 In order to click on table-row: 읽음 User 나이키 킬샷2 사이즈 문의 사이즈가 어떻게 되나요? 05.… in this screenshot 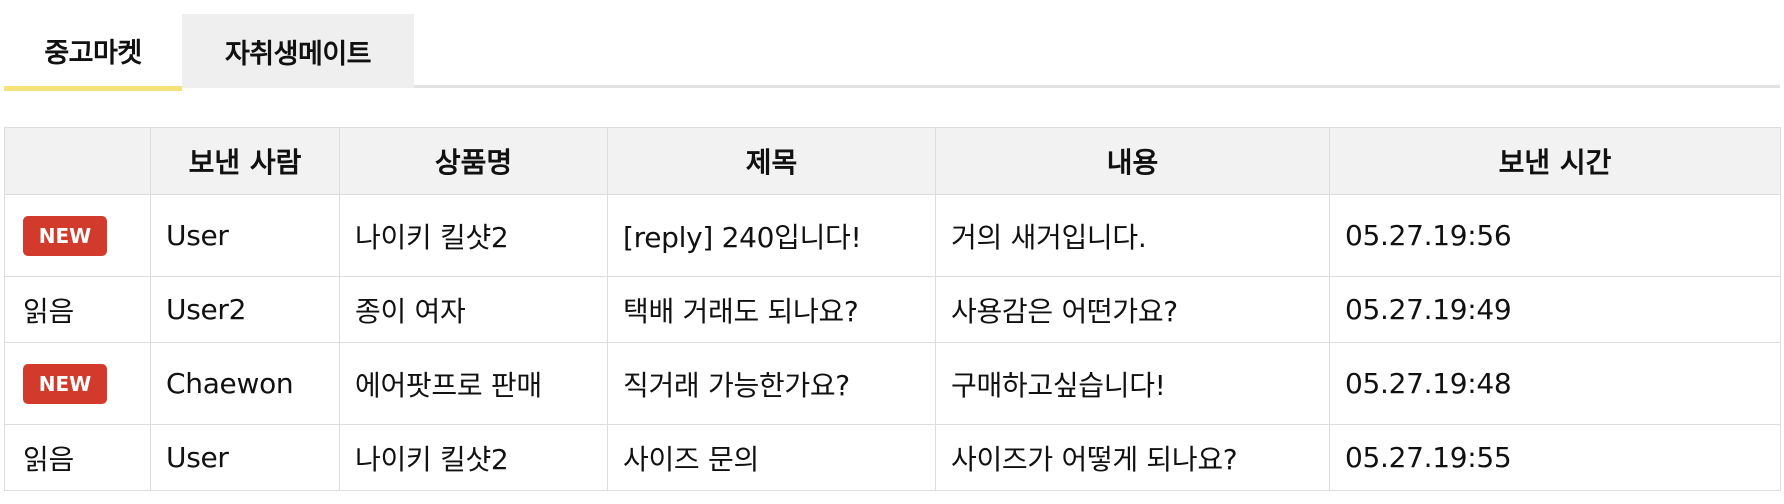, I will do `click(892, 457)`.